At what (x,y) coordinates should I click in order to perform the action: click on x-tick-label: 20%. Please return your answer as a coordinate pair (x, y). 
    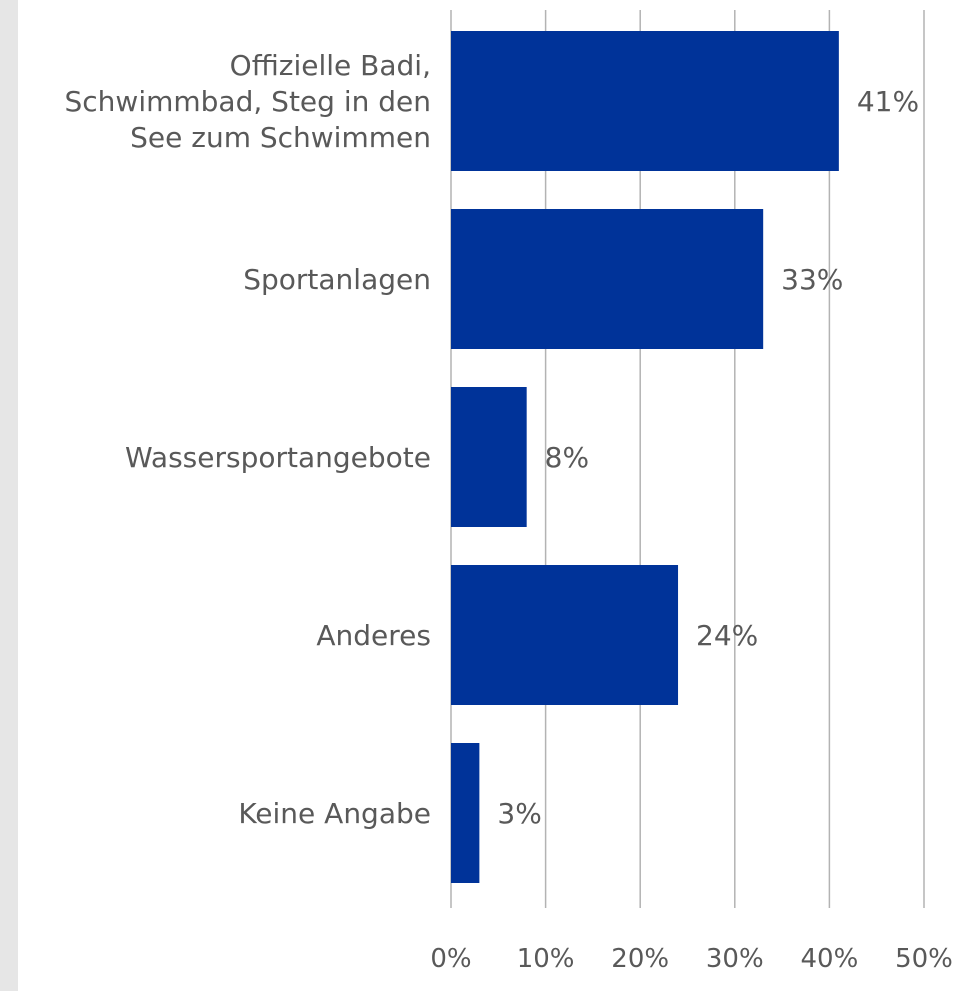
    Looking at the image, I should click on (640, 959).